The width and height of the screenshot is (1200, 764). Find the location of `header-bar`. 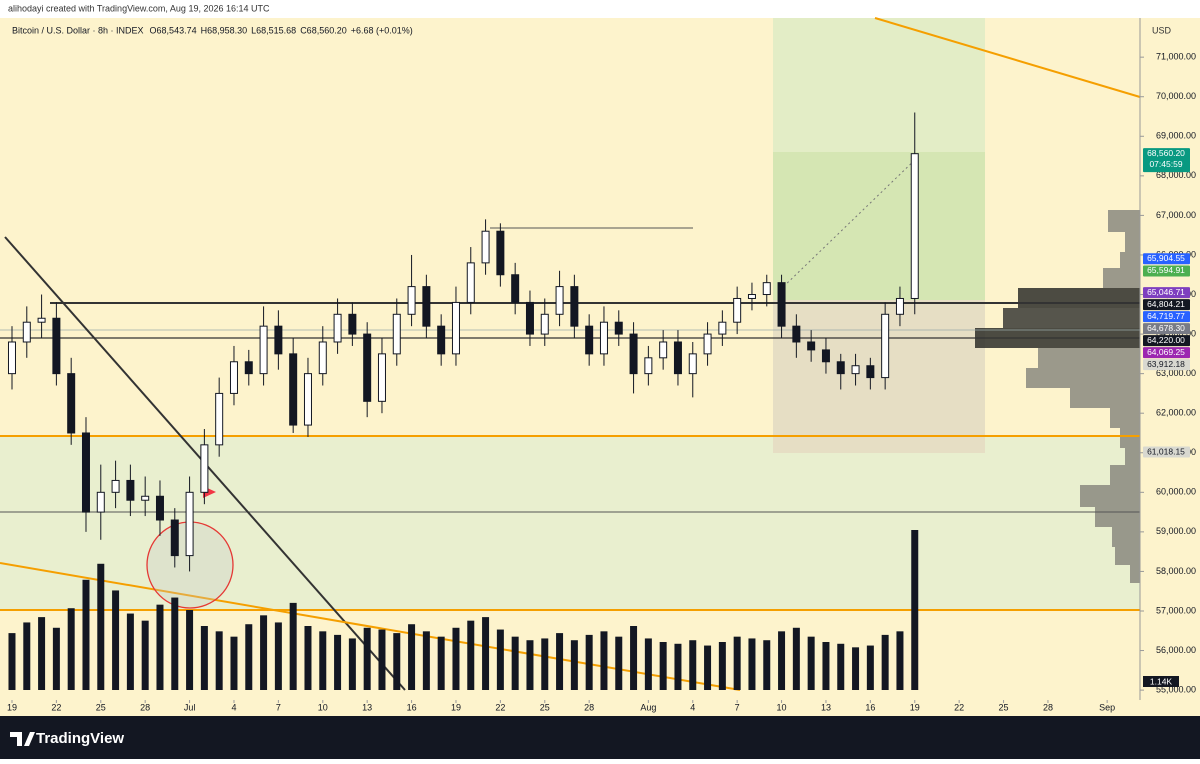

header-bar is located at coordinates (600, 9).